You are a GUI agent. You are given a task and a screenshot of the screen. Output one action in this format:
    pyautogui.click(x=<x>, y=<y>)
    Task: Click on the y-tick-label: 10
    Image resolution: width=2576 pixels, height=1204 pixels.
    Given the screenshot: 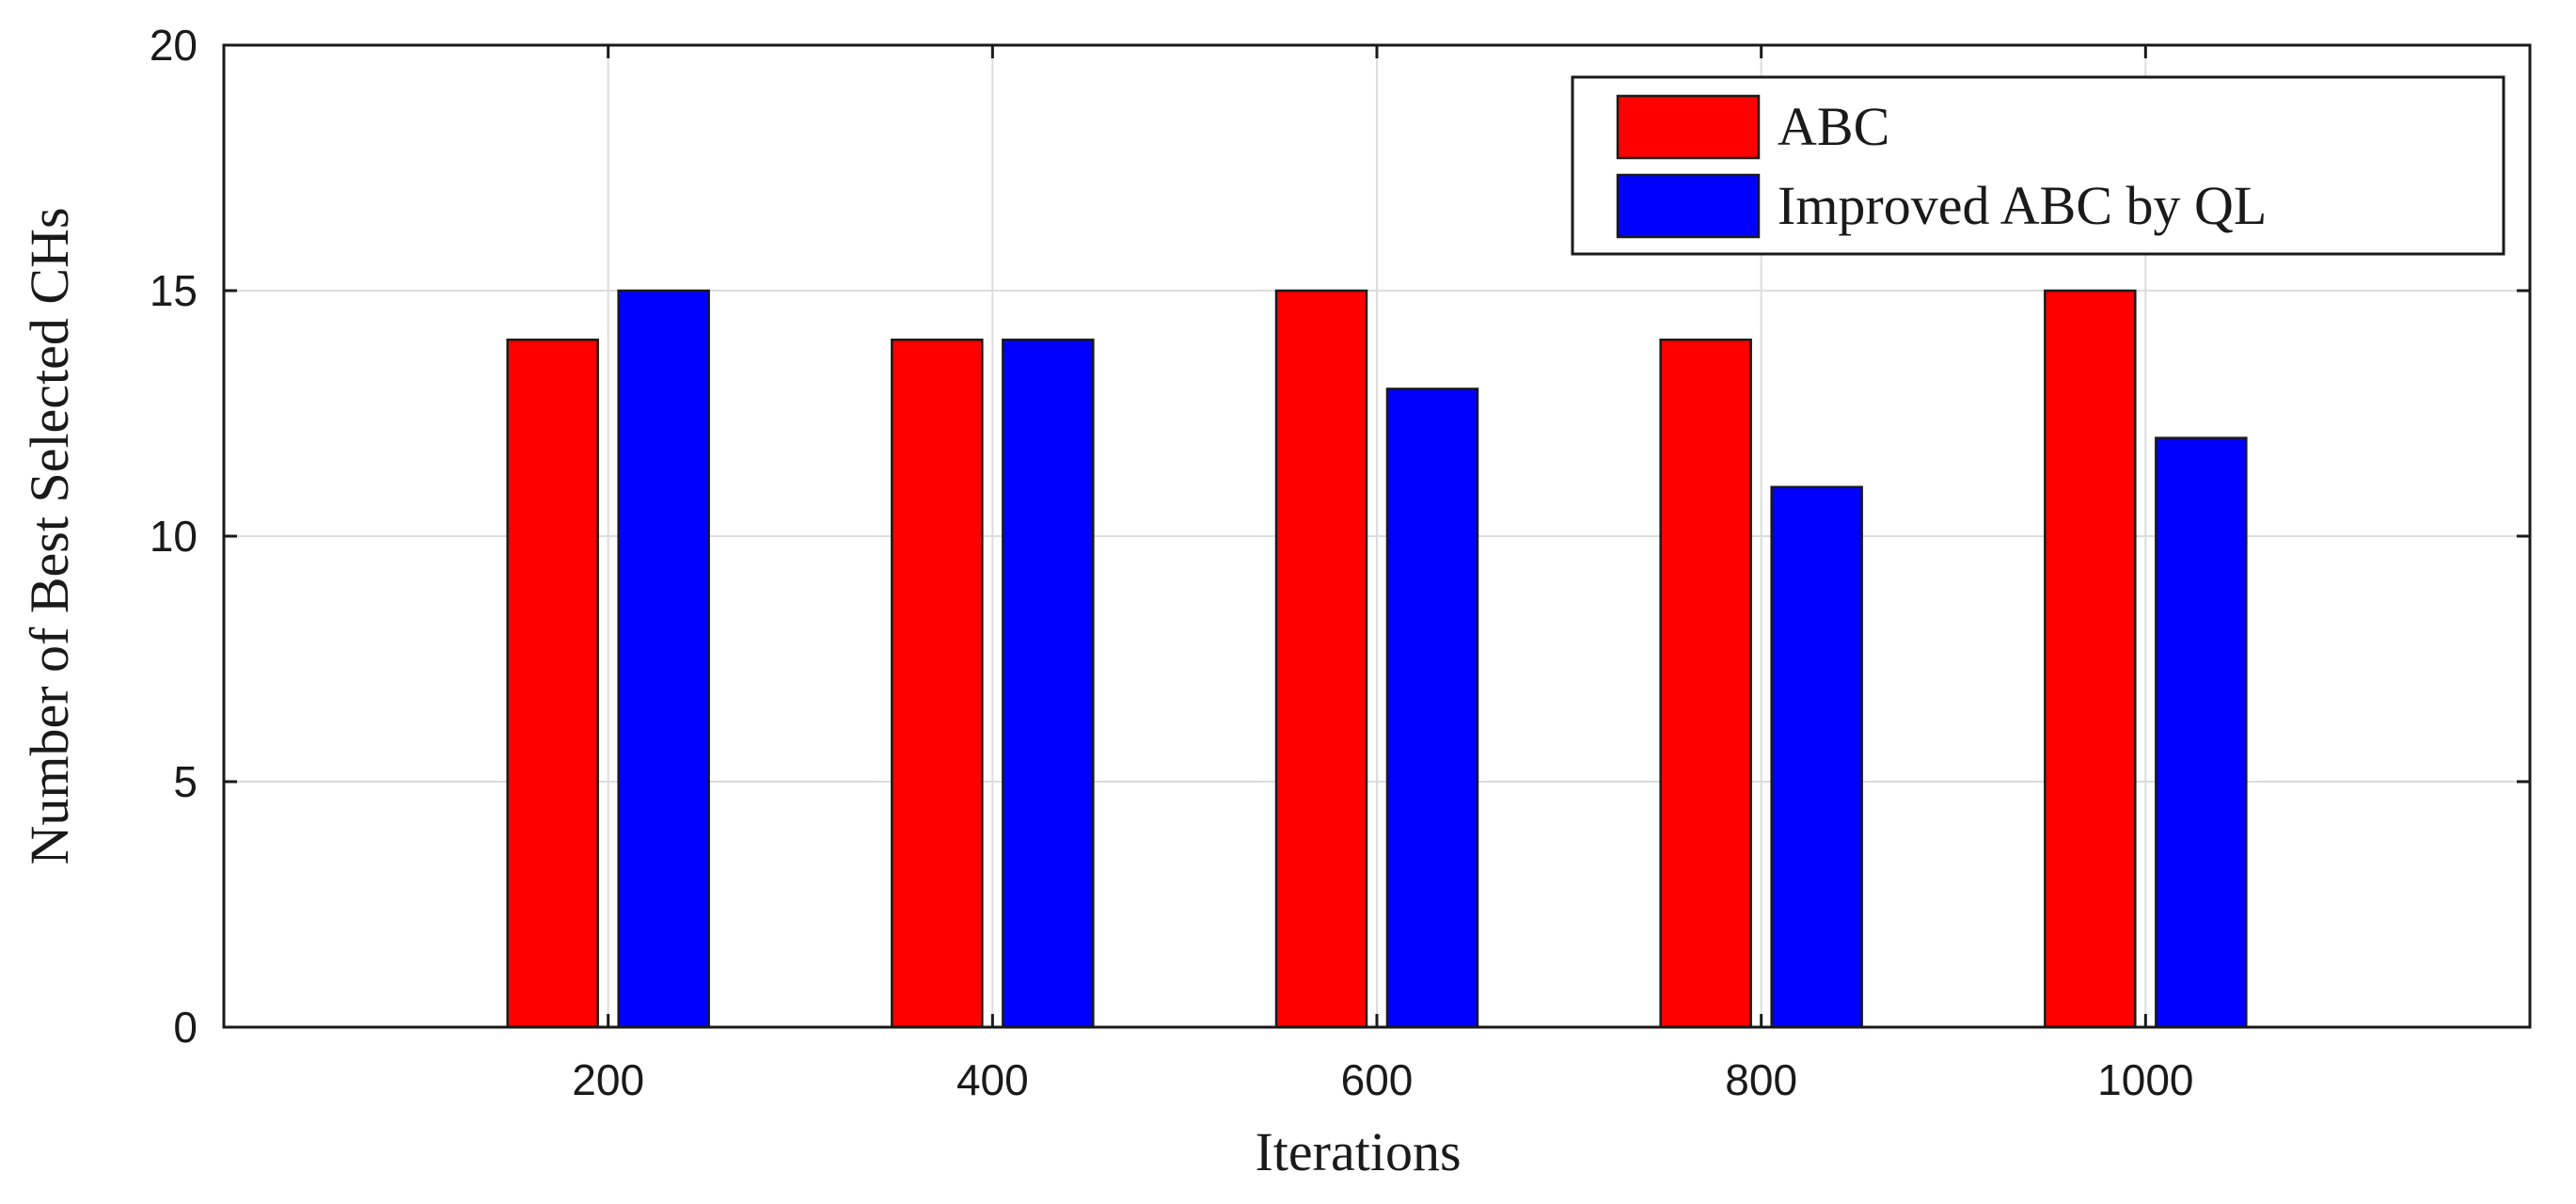 What is the action you would take?
    pyautogui.click(x=174, y=536)
    